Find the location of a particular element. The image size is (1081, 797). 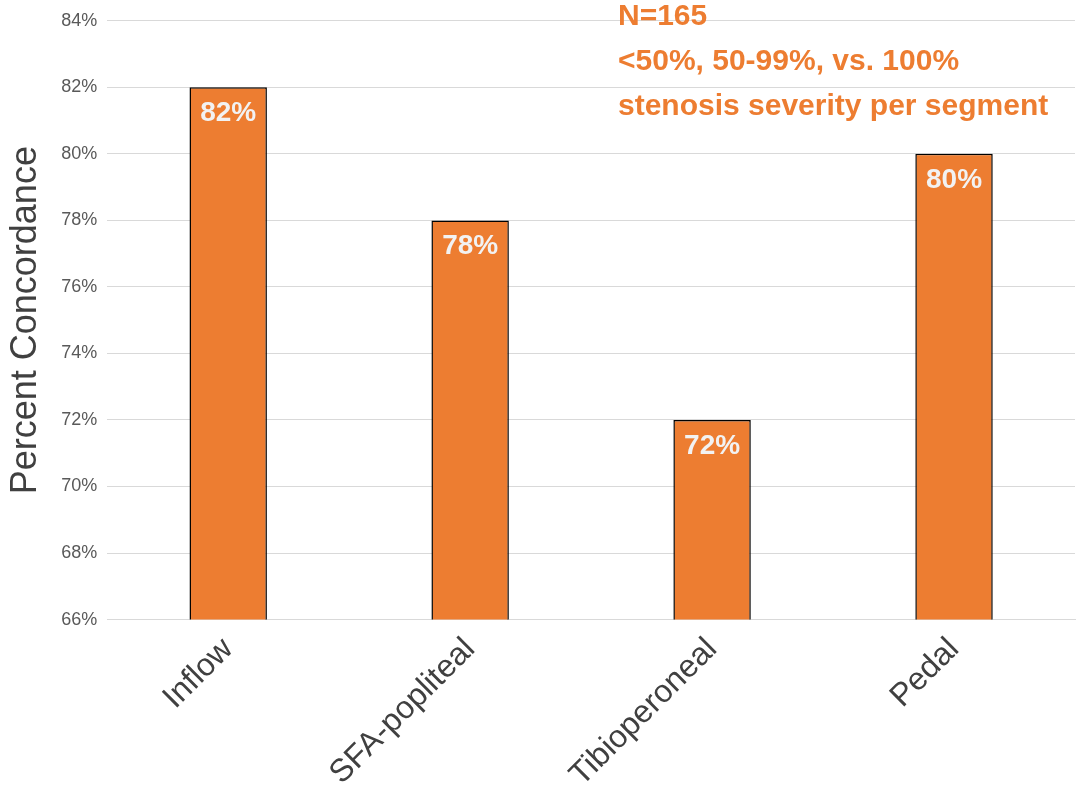

annotation: stenosis severity per segment is located at coordinates (833, 105).